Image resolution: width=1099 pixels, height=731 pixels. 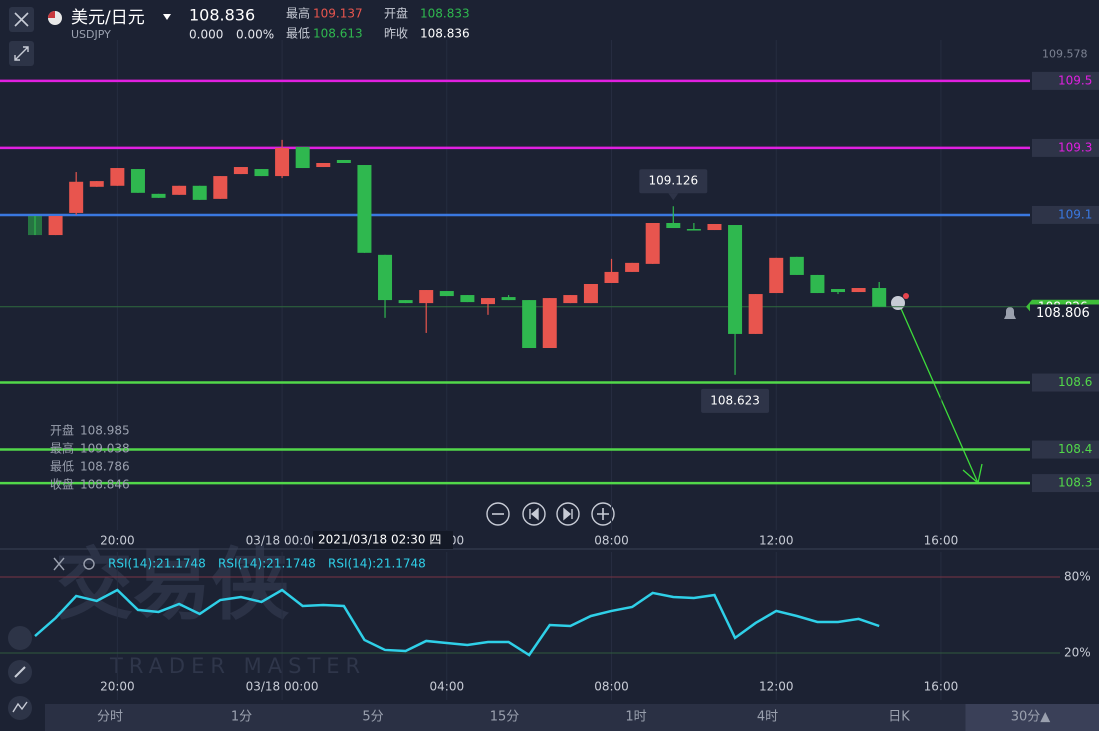 What do you see at coordinates (1010, 313) in the screenshot?
I see `alarm-bell` at bounding box center [1010, 313].